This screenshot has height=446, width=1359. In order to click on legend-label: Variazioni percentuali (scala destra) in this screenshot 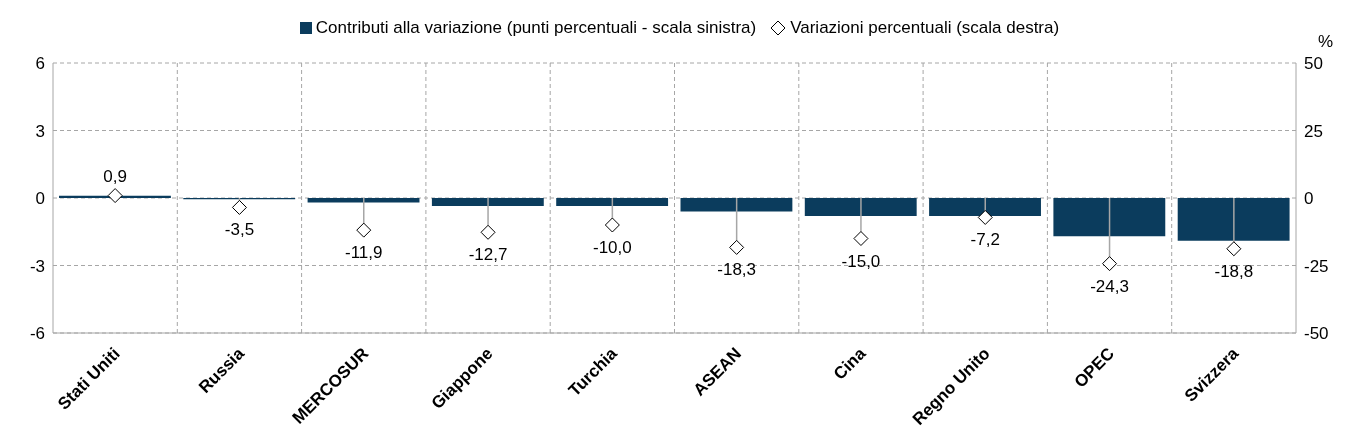, I will do `click(925, 28)`.